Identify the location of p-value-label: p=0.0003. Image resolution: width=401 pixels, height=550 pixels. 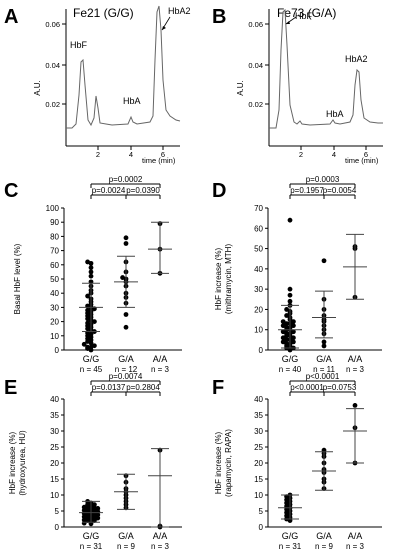
(323, 179).